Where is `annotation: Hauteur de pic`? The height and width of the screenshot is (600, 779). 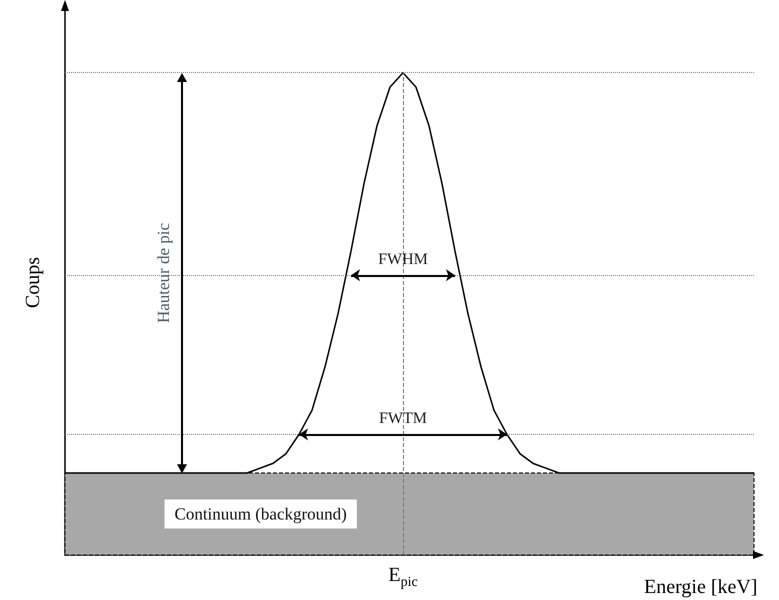 annotation: Hauteur de pic is located at coordinates (164, 272).